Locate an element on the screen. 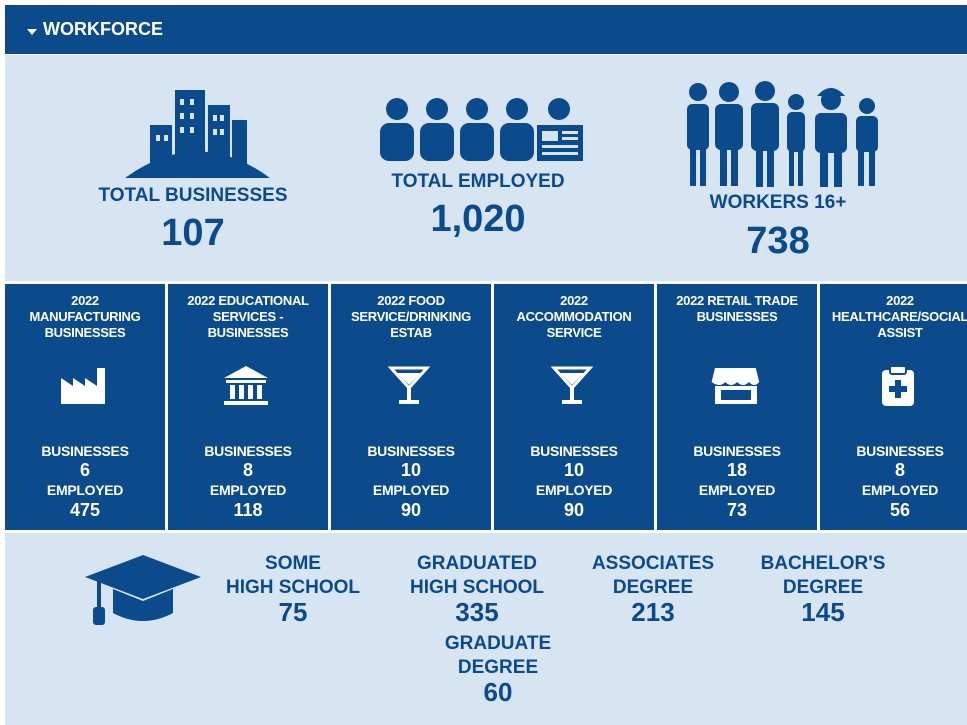 This screenshot has width=967, height=725. summary-label: WORKERS 16+ is located at coordinates (778, 202).